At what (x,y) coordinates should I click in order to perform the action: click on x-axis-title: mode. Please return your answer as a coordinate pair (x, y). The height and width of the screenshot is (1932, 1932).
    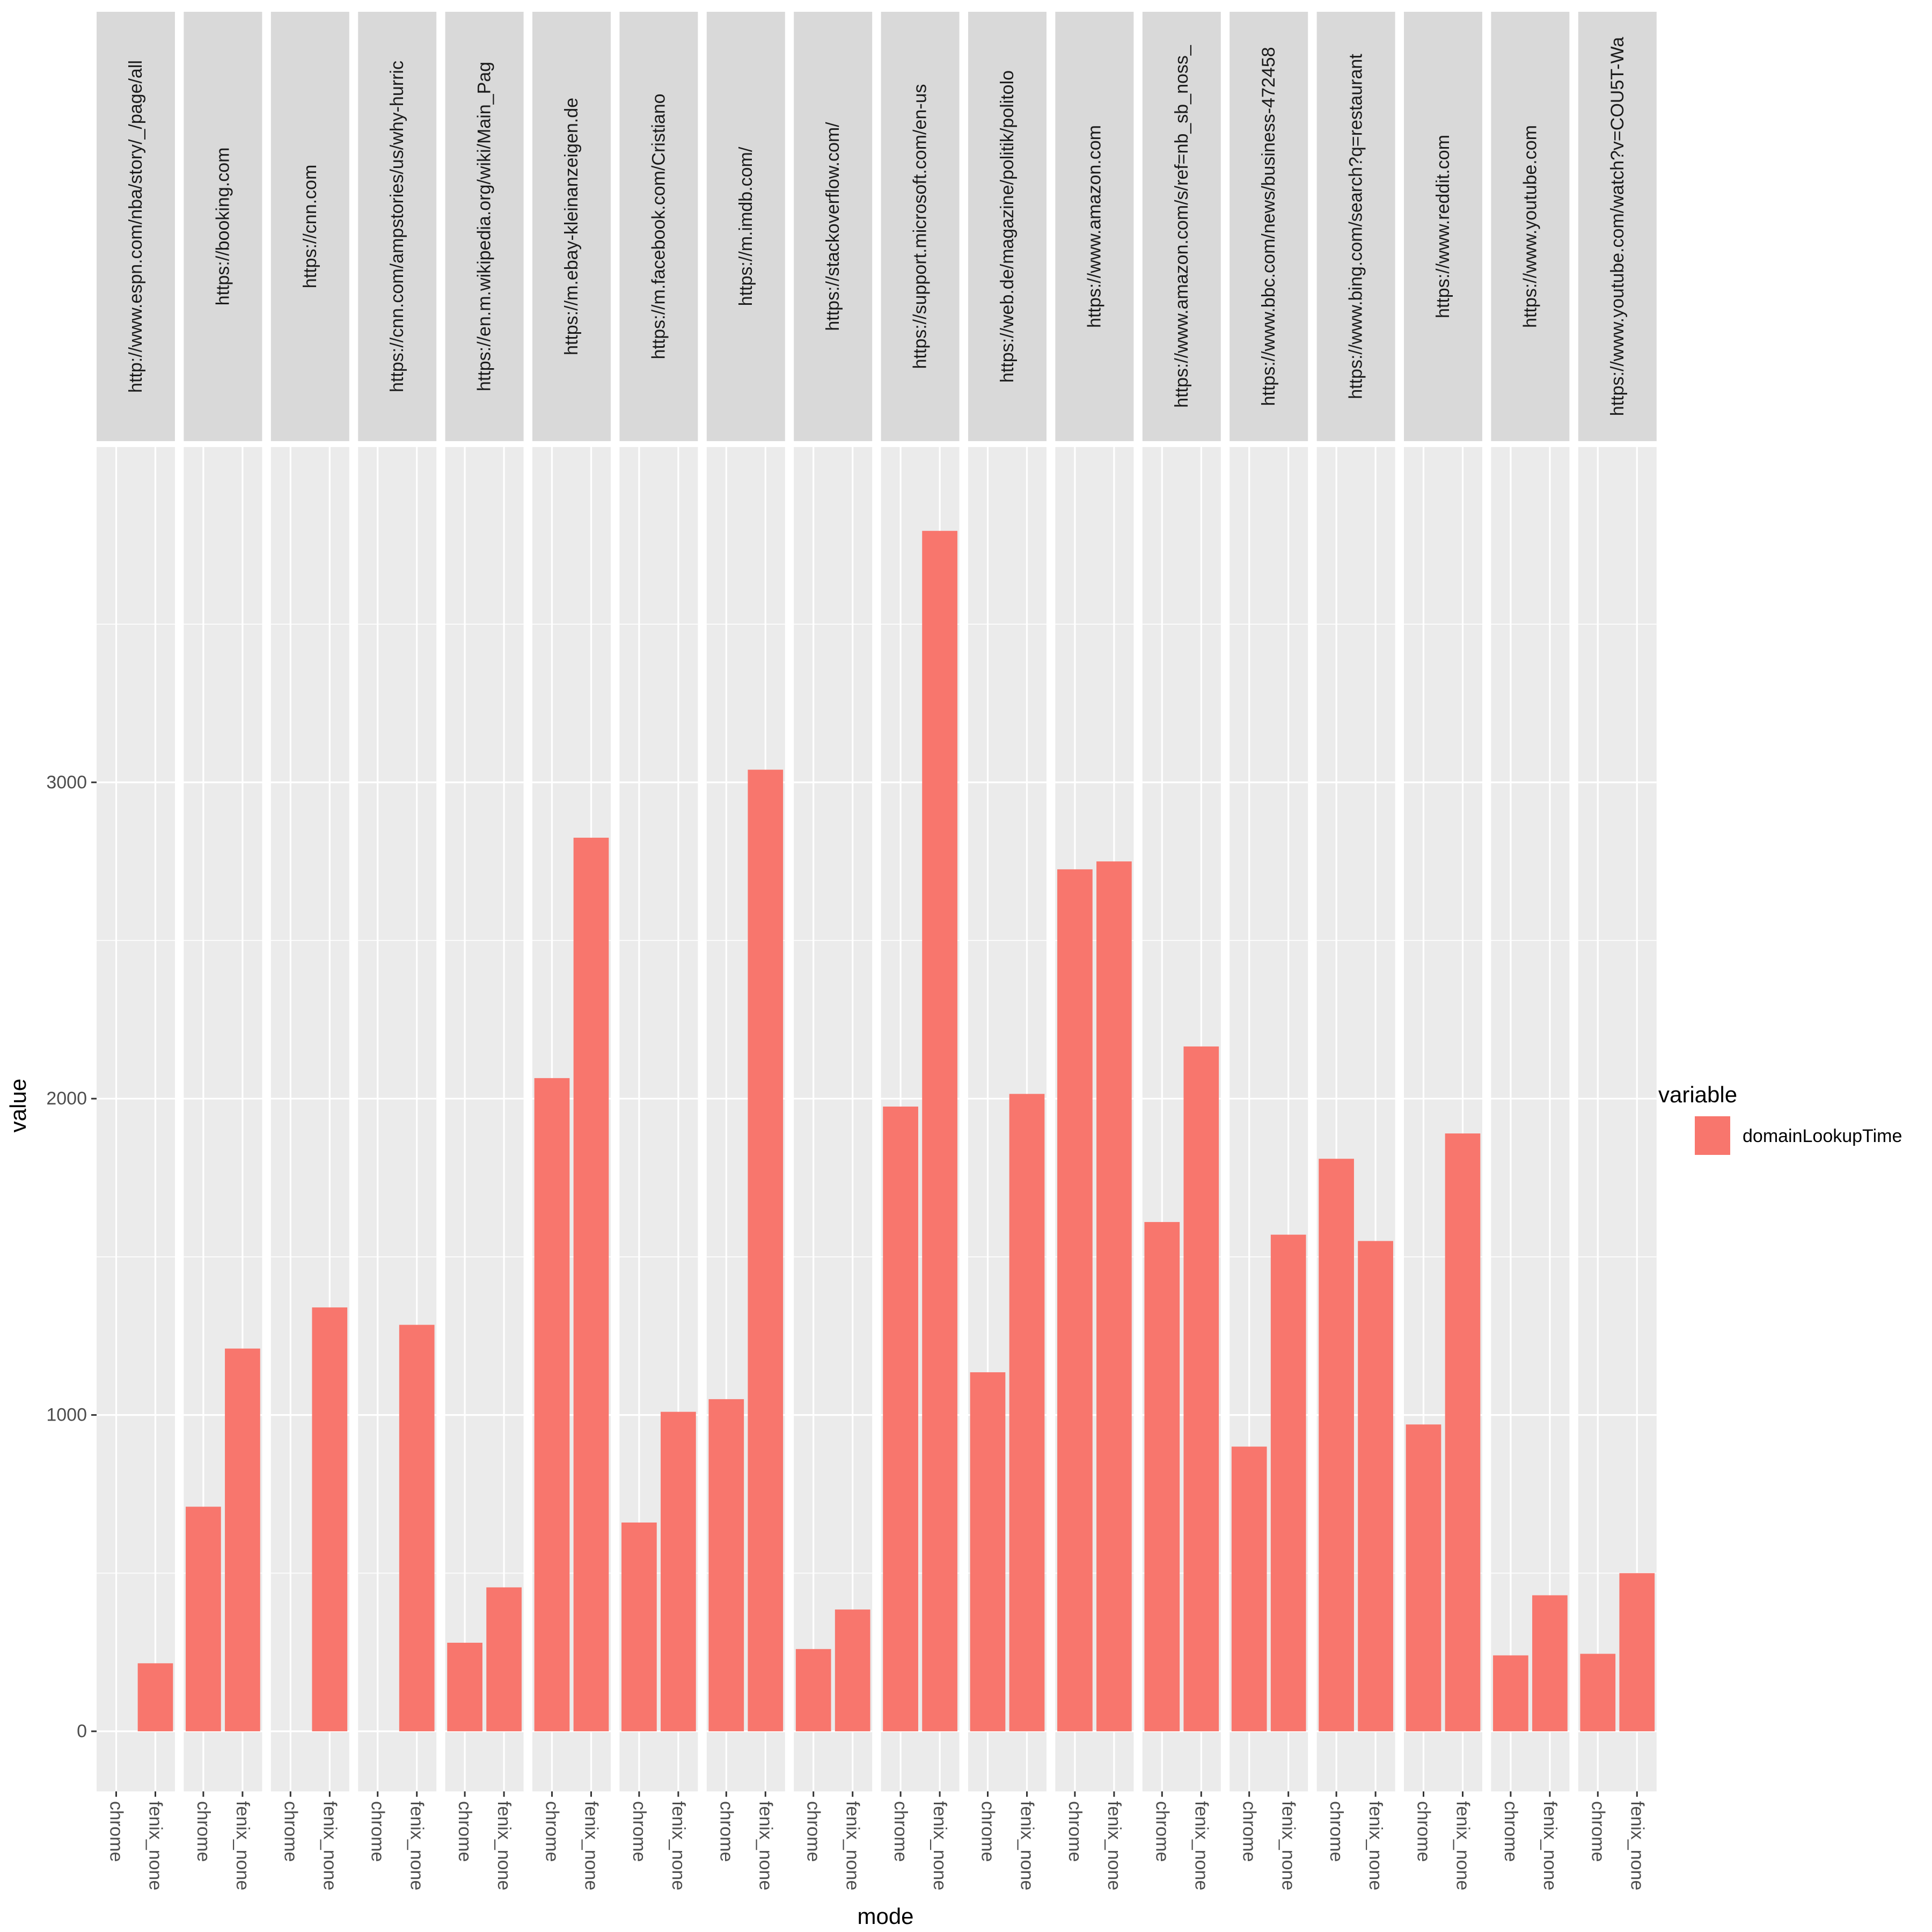
    Looking at the image, I should click on (885, 1916).